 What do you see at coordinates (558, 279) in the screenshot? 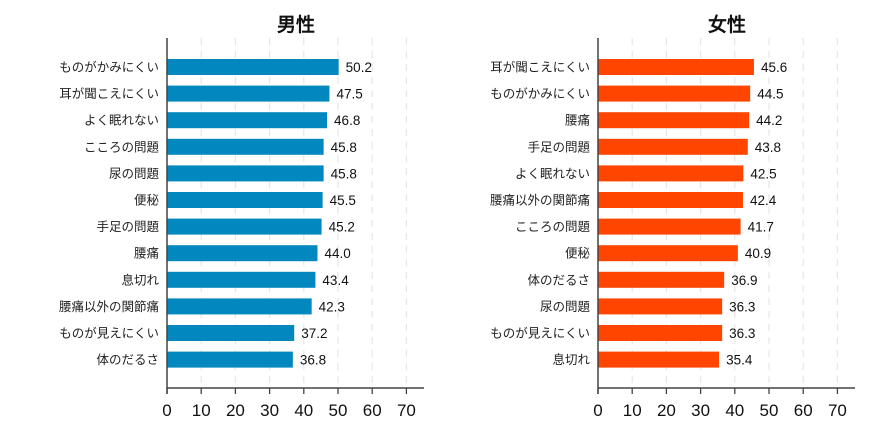
I see `category-label-female: 体のだるさ` at bounding box center [558, 279].